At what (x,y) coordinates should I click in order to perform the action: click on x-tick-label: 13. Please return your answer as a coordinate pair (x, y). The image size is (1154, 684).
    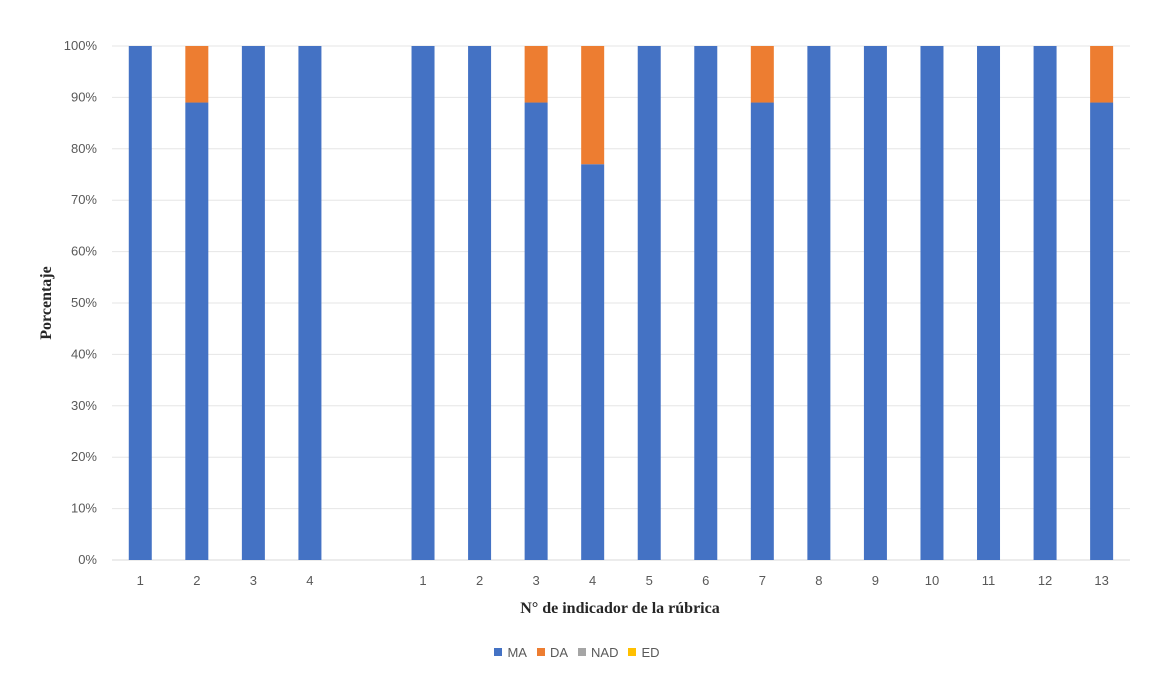
    Looking at the image, I should click on (1101, 580).